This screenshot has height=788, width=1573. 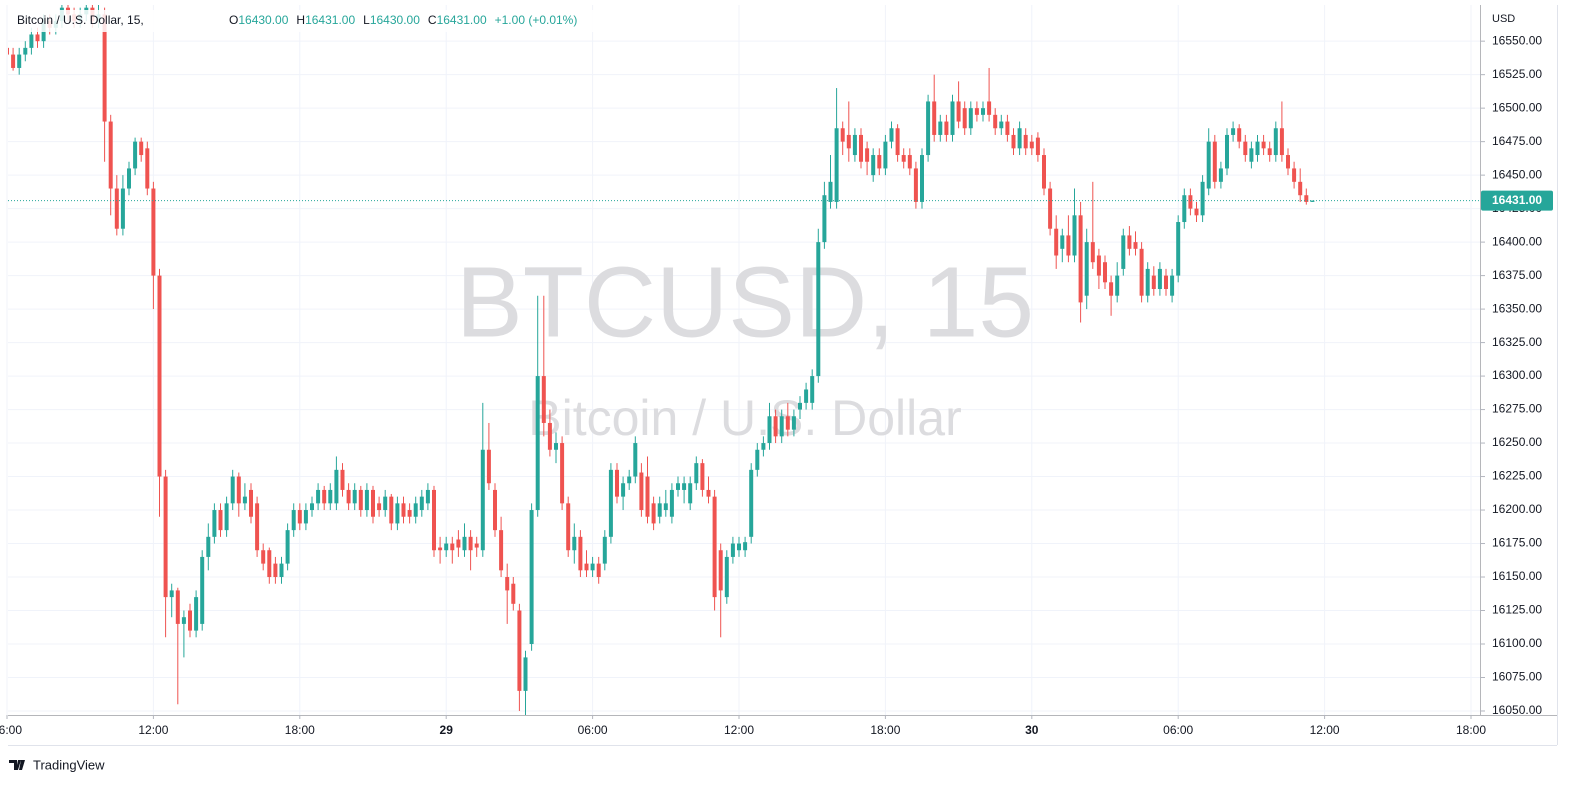 What do you see at coordinates (300, 730) in the screenshot?
I see `x-tick-label: 18:00` at bounding box center [300, 730].